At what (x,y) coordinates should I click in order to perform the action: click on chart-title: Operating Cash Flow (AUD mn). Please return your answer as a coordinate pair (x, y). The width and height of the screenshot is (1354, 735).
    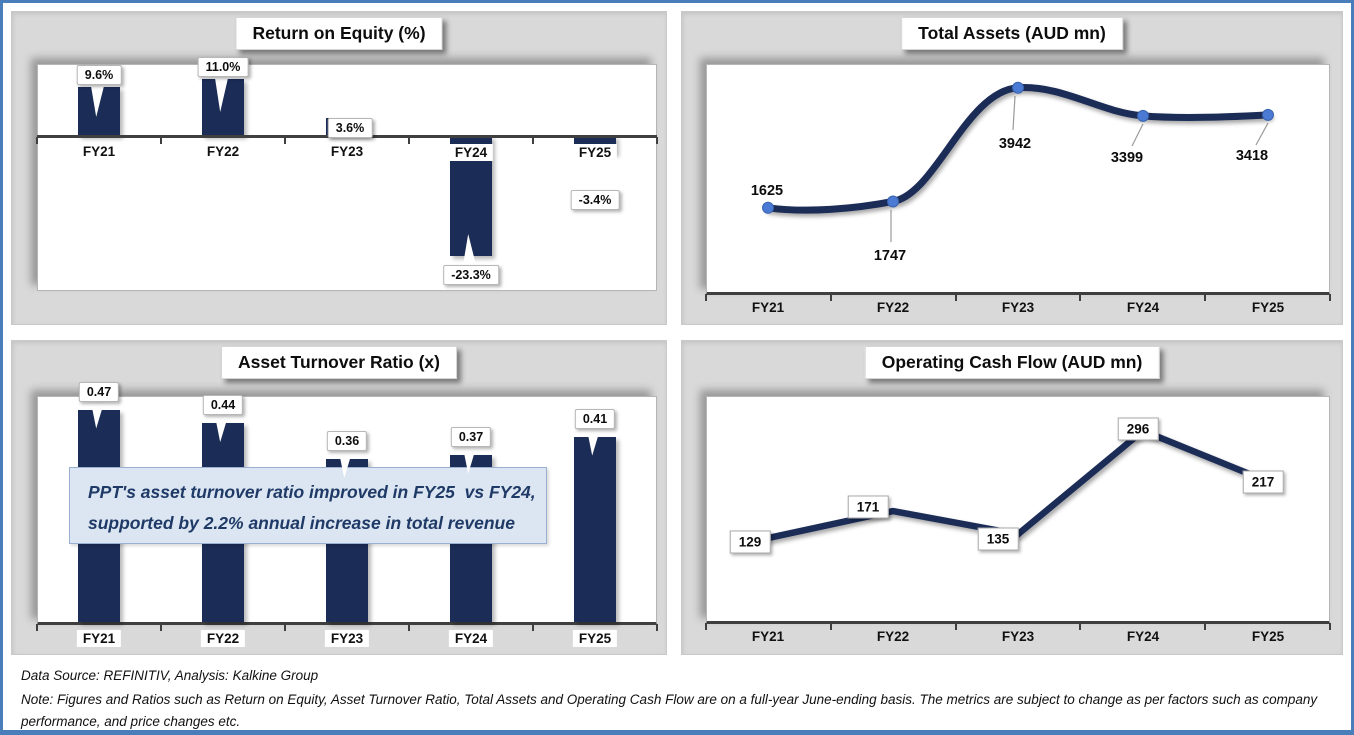
    Looking at the image, I should click on (1012, 362).